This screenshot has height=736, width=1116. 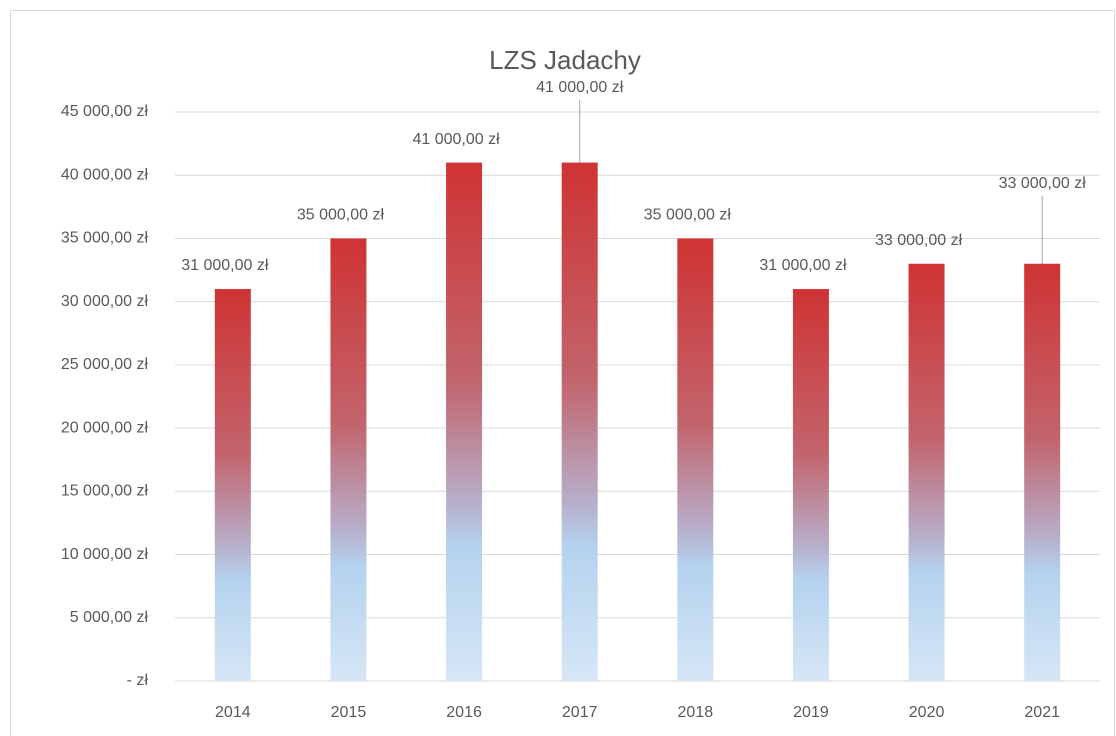 What do you see at coordinates (233, 712) in the screenshot?
I see `x-tick-label: 2014` at bounding box center [233, 712].